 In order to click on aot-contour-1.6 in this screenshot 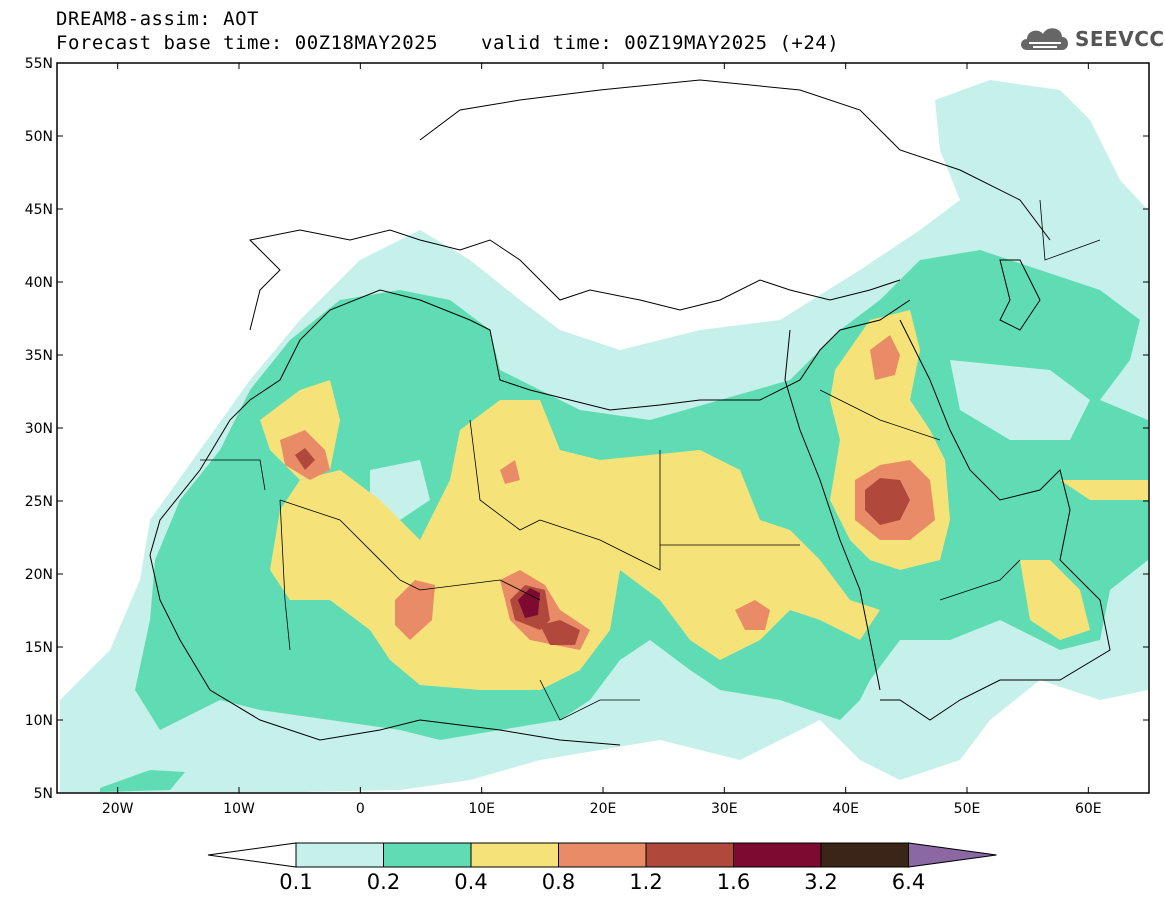, I will do `click(529, 603)`.